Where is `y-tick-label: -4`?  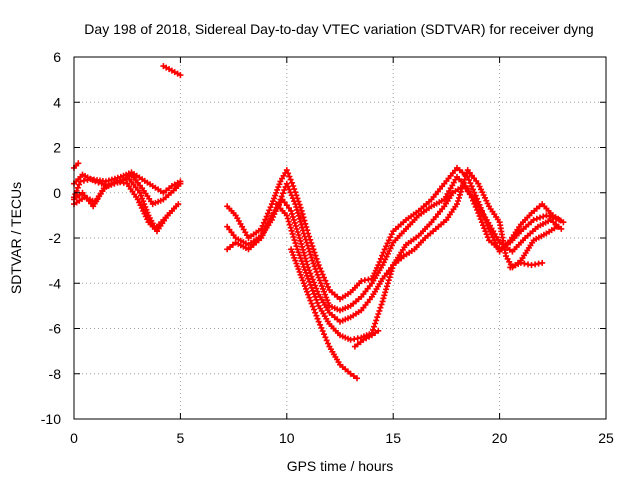
y-tick-label: -4 is located at coordinates (55, 283).